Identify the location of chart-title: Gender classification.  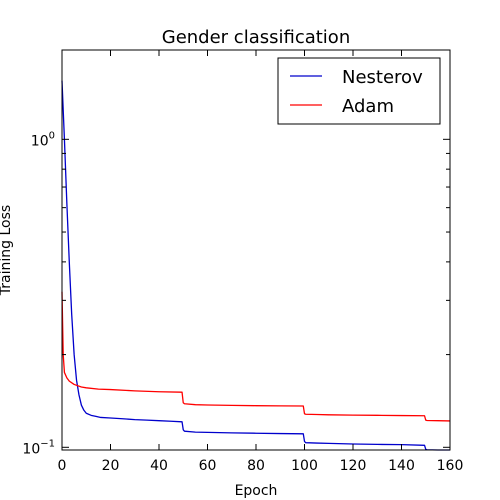
(256, 37).